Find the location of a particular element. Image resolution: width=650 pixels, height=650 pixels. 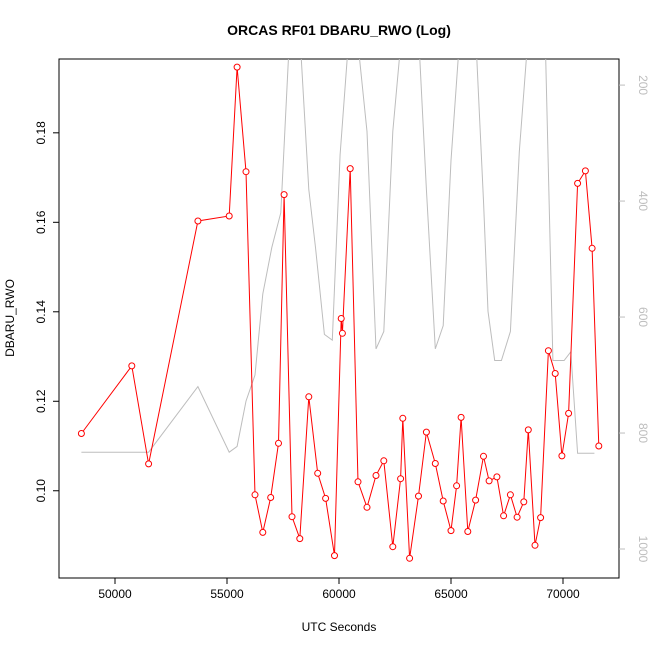

right-tick-label: 600 is located at coordinates (643, 317).